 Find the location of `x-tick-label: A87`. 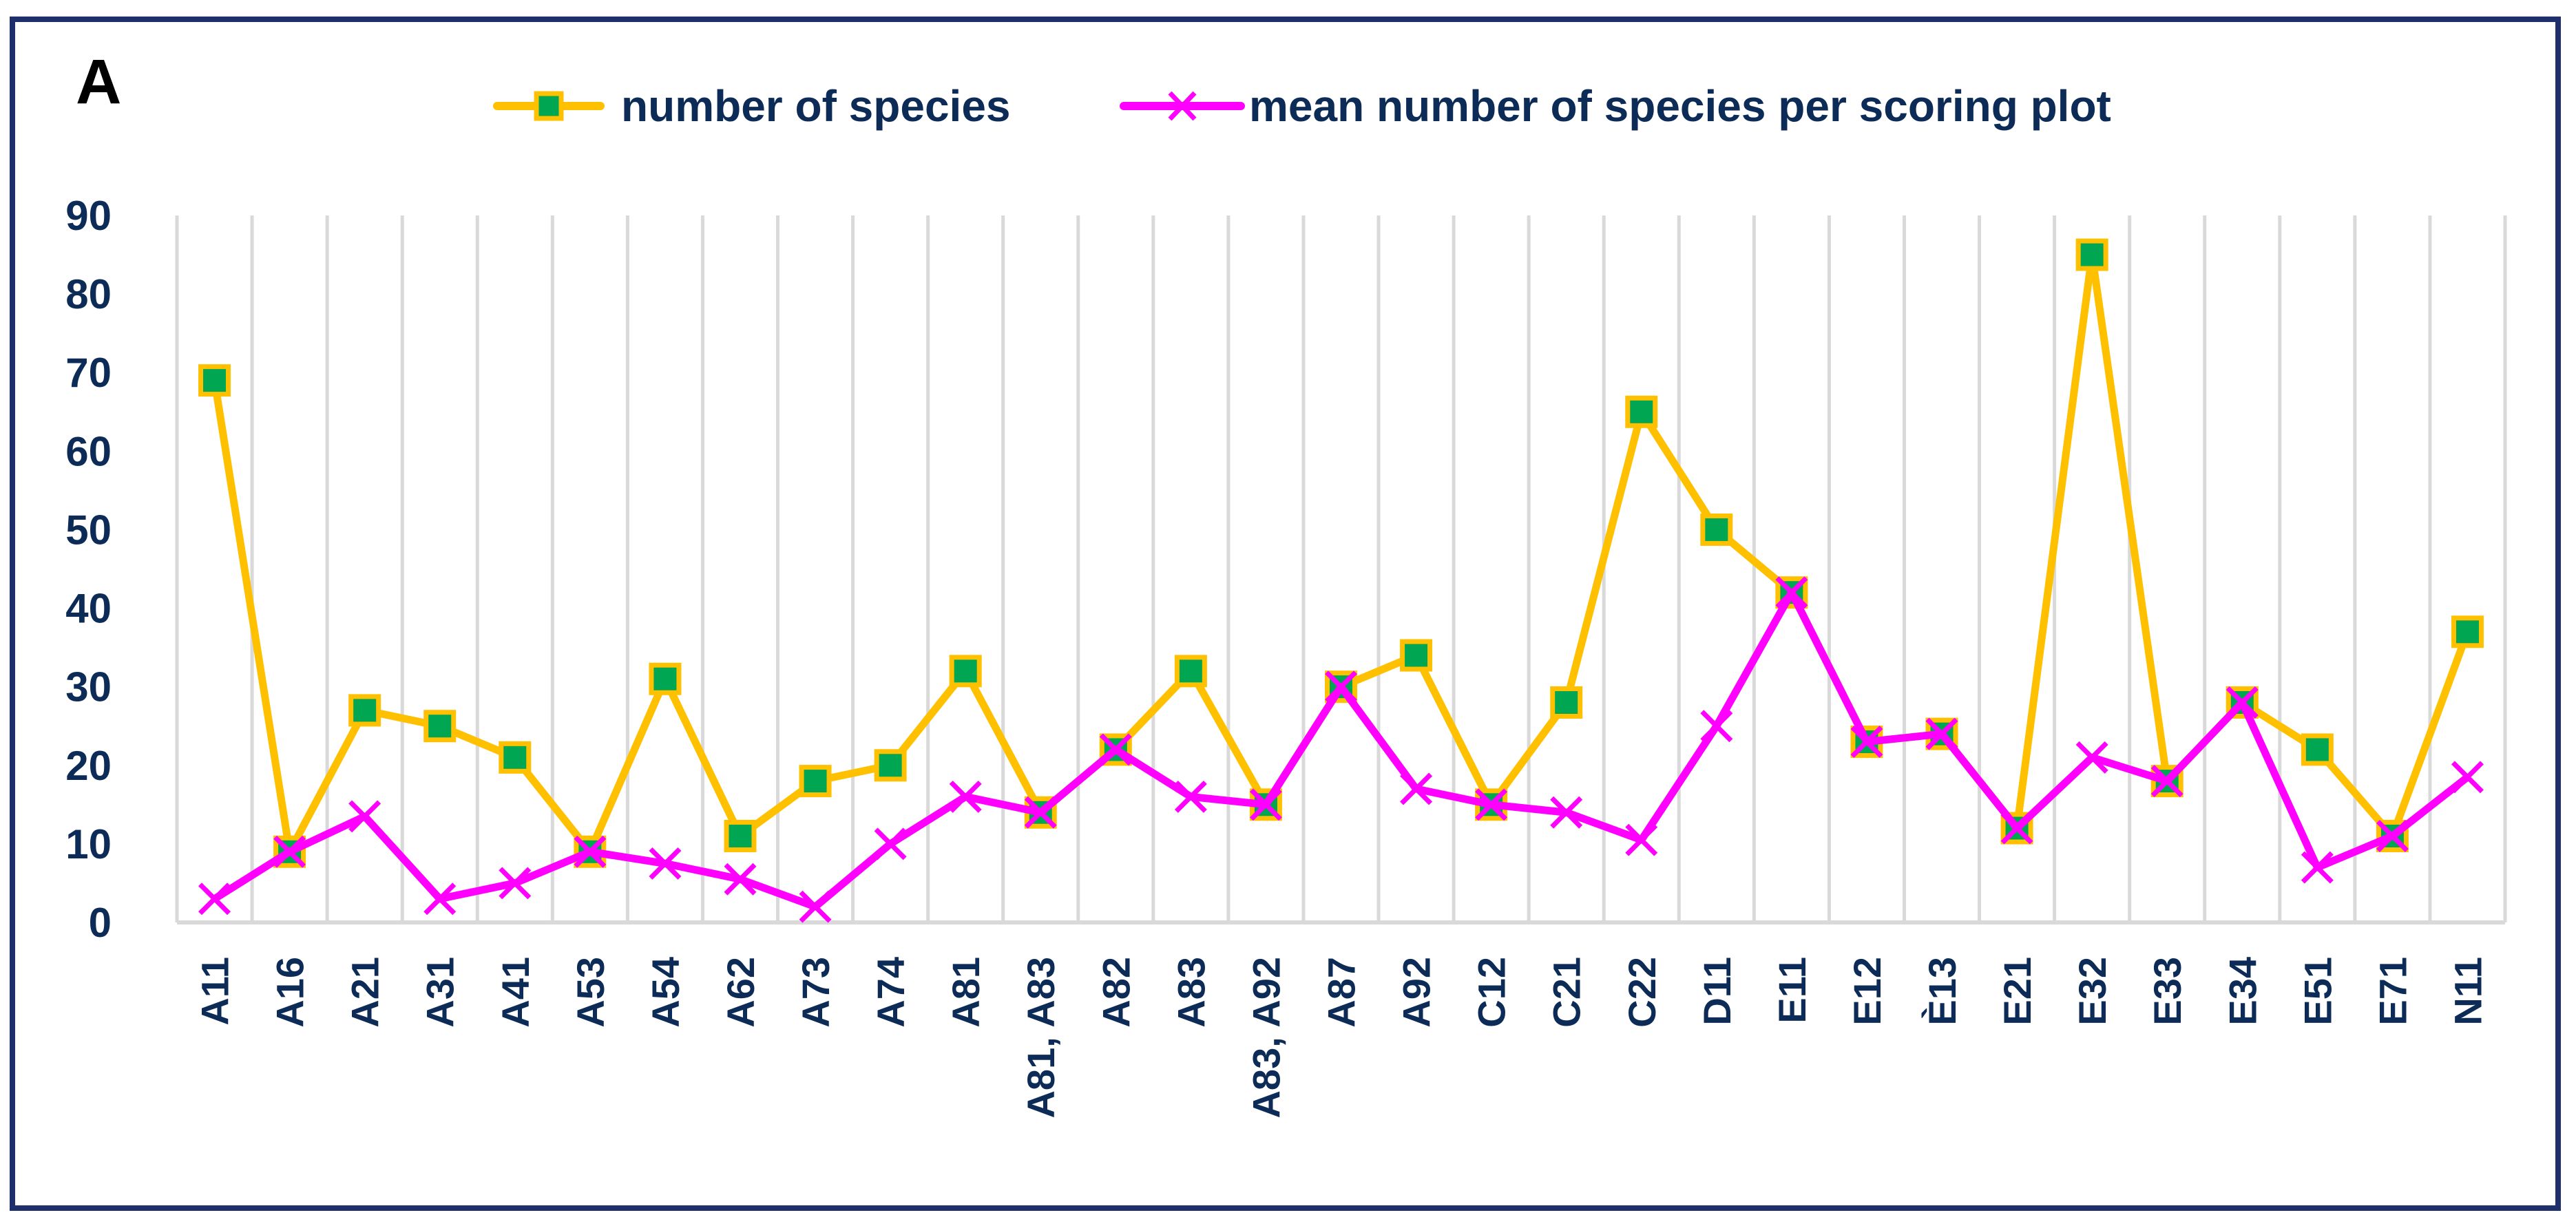

x-tick-label: A87 is located at coordinates (1341, 992).